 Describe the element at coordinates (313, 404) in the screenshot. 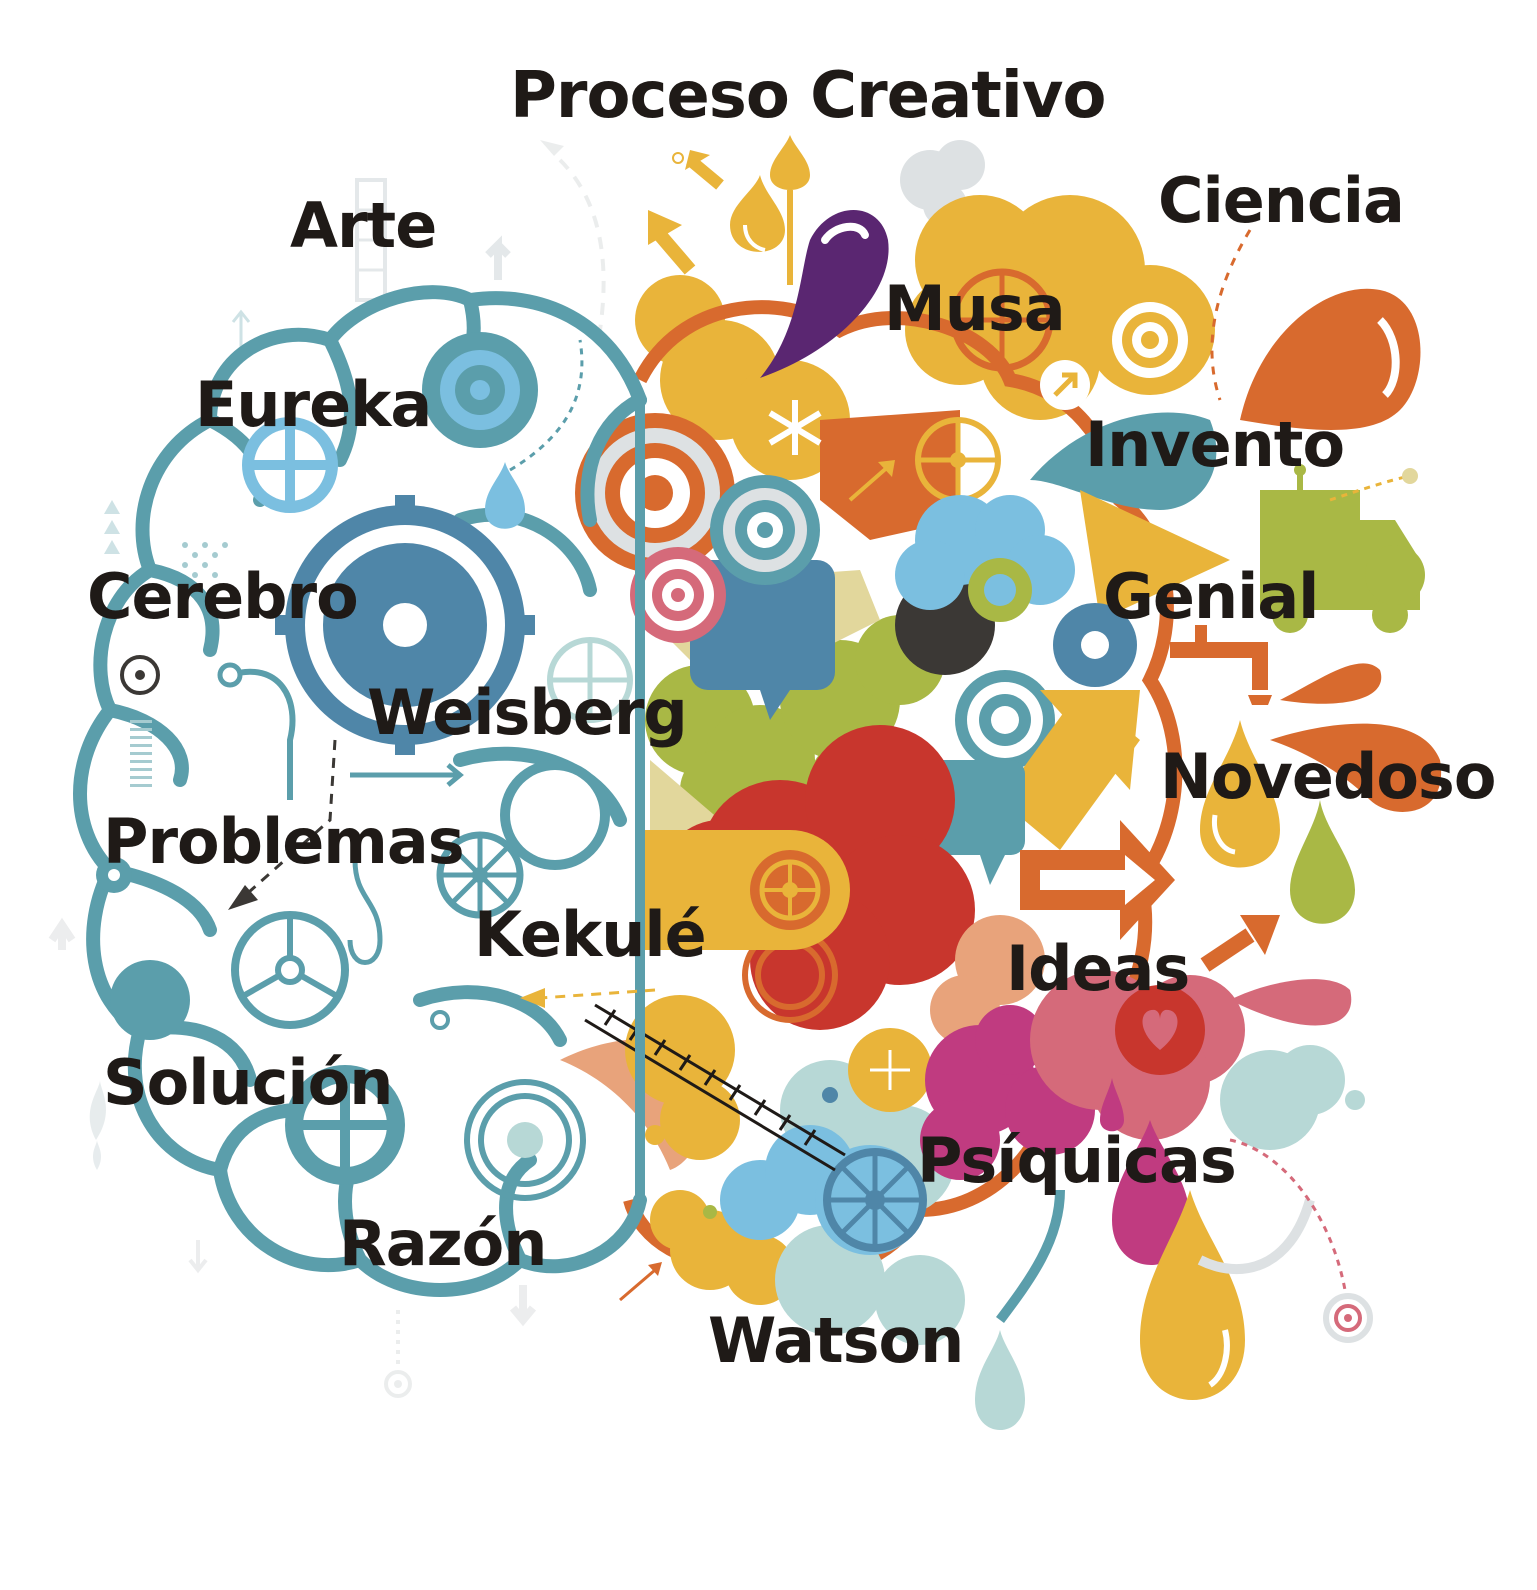

I see `word-eureka: Eureka` at that location.